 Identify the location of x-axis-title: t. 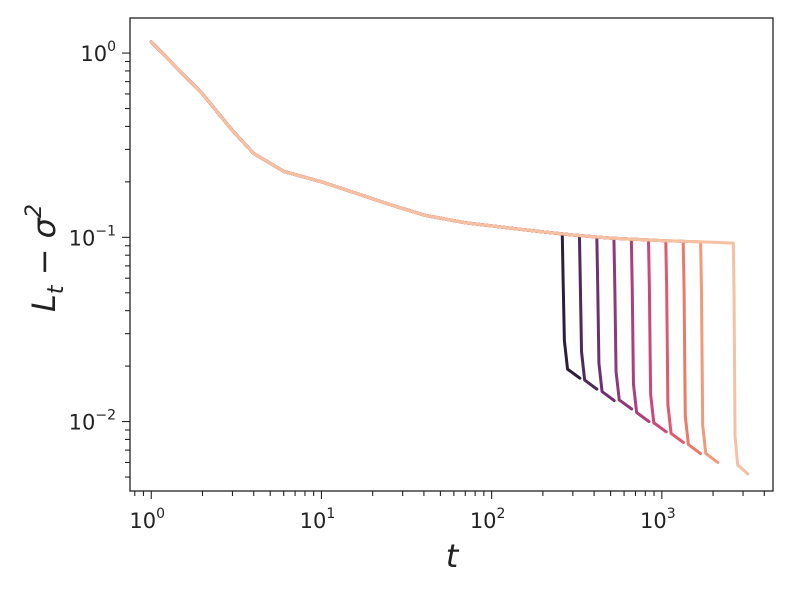
(453, 556).